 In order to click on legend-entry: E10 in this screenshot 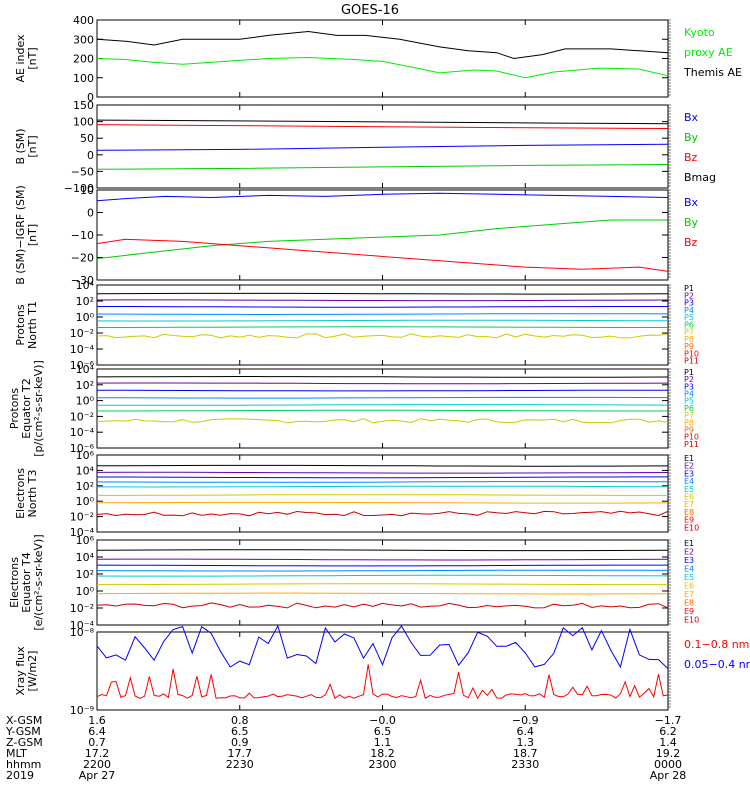, I will do `click(691, 527)`.